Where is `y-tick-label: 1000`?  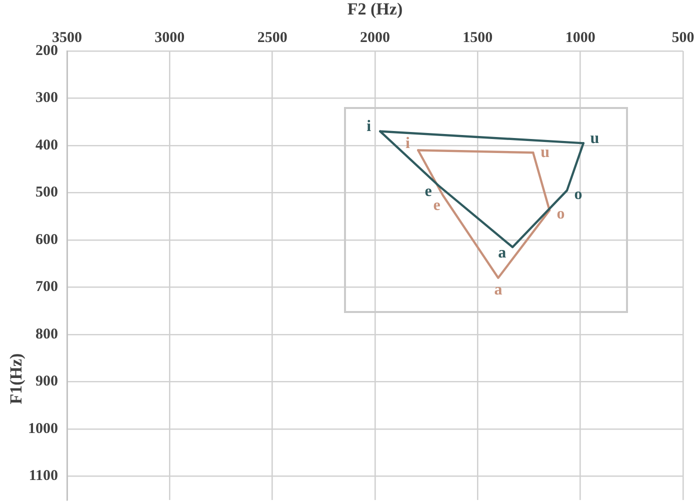 y-tick-label: 1000 is located at coordinates (43, 428).